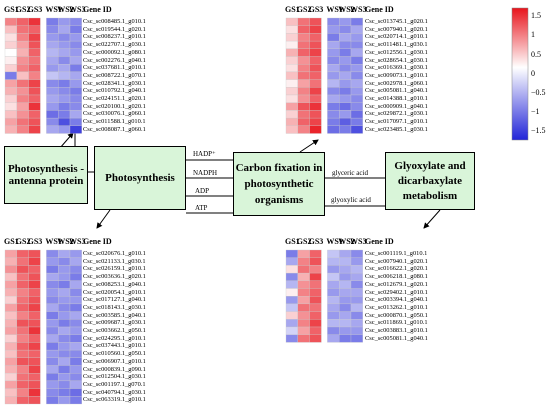 The height and width of the screenshot is (408, 550). I want to click on gene-id-label: Csc_sc028341.1_g030.1, so click(114, 83).